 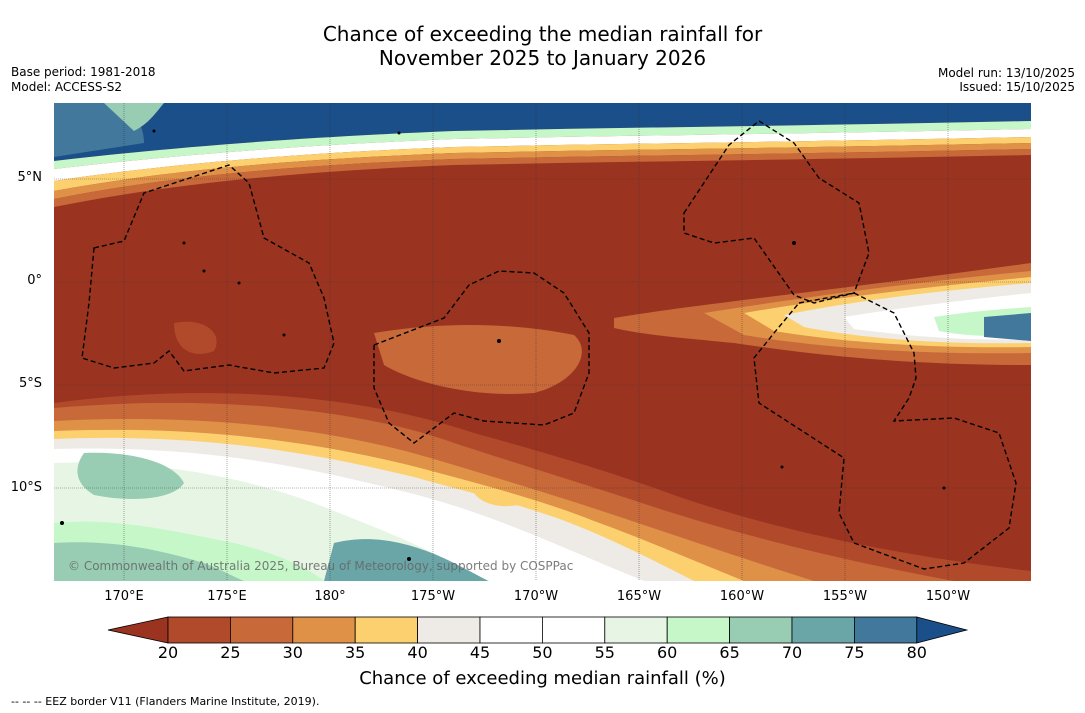 What do you see at coordinates (195, 337) in the screenshot?
I see `west-rust-patch` at bounding box center [195, 337].